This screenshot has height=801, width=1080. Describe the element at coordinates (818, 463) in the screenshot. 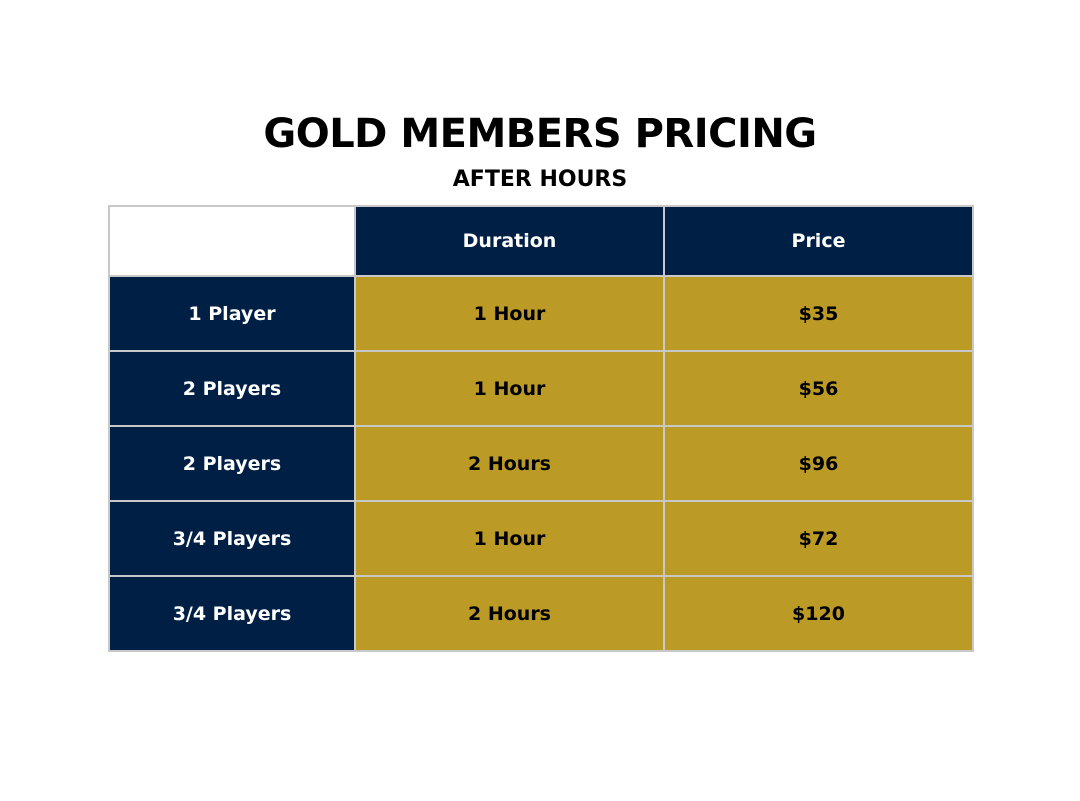

I see `price-cell: $96` at that location.